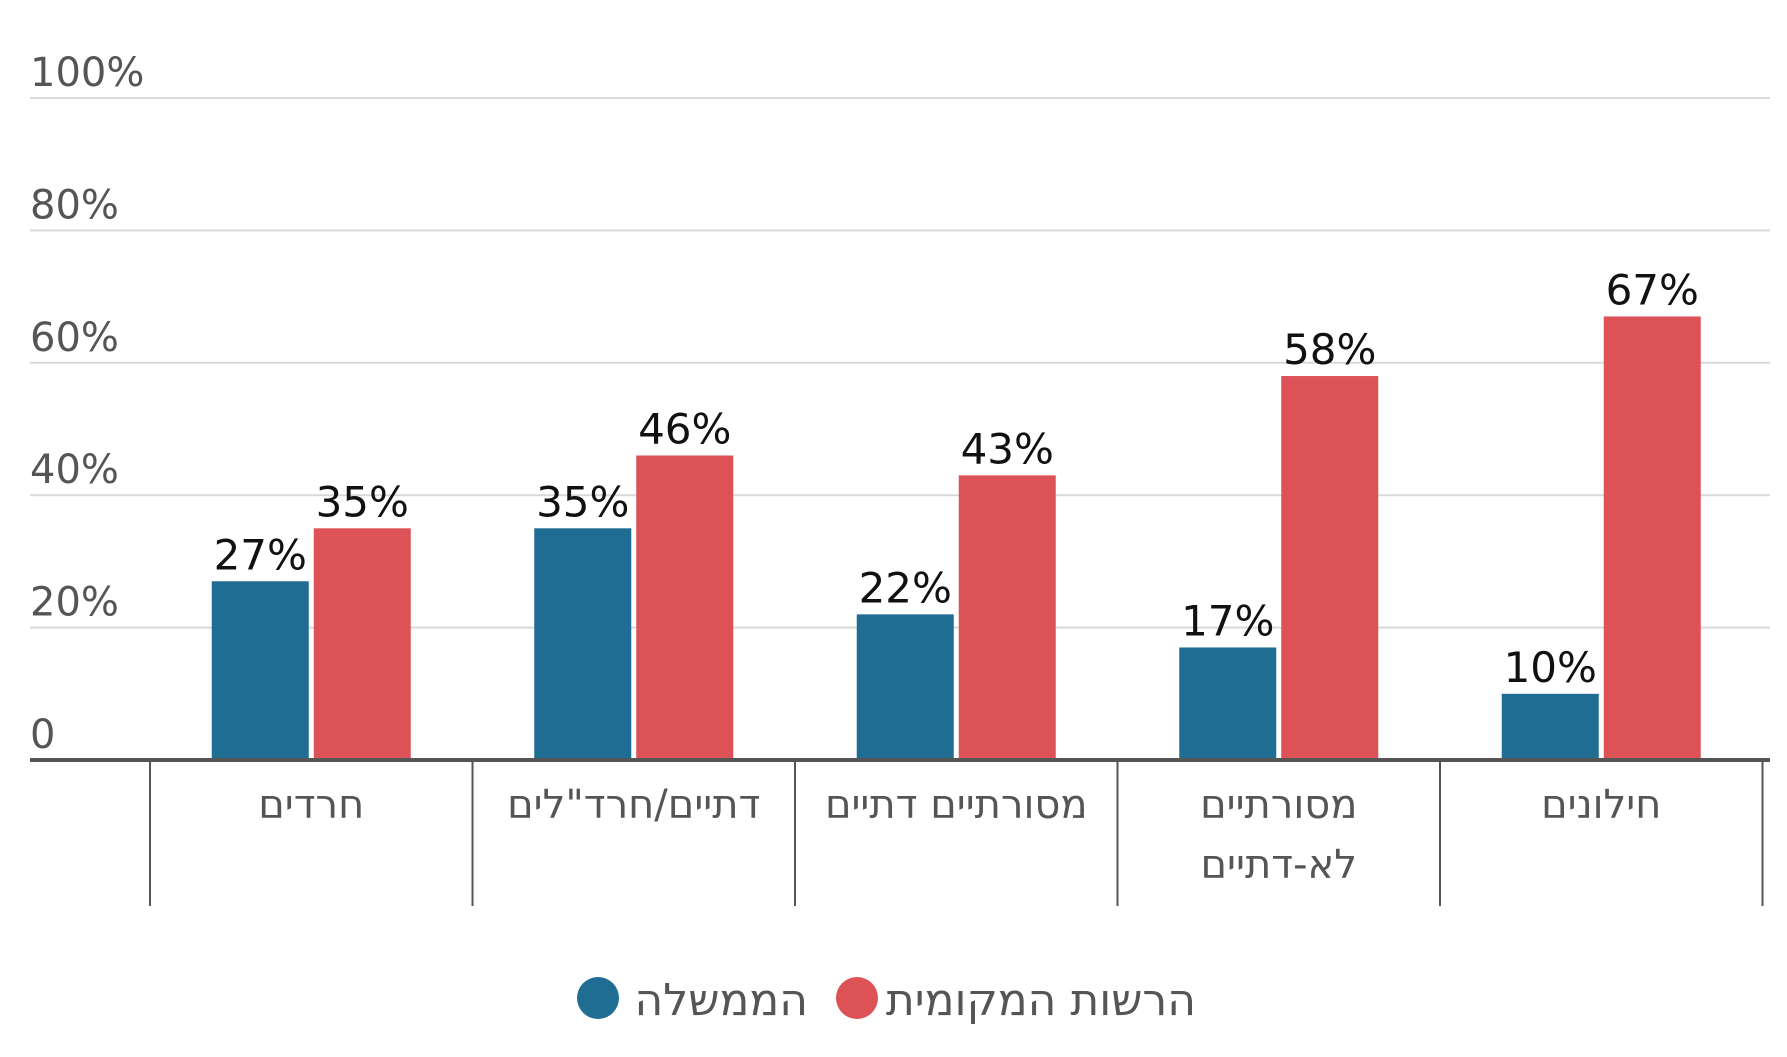 This screenshot has height=1057, width=1787. I want to click on category-label: חילונים, so click(1601, 805).